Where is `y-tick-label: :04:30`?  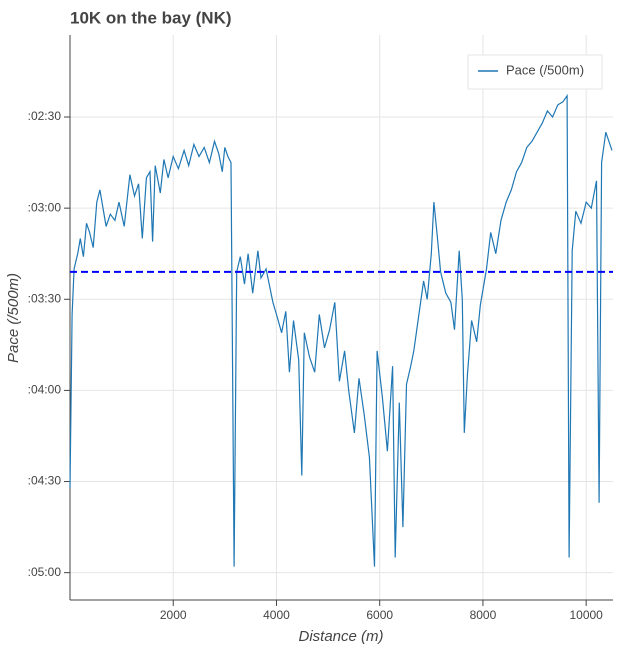 y-tick-label: :04:30 is located at coordinates (45, 481).